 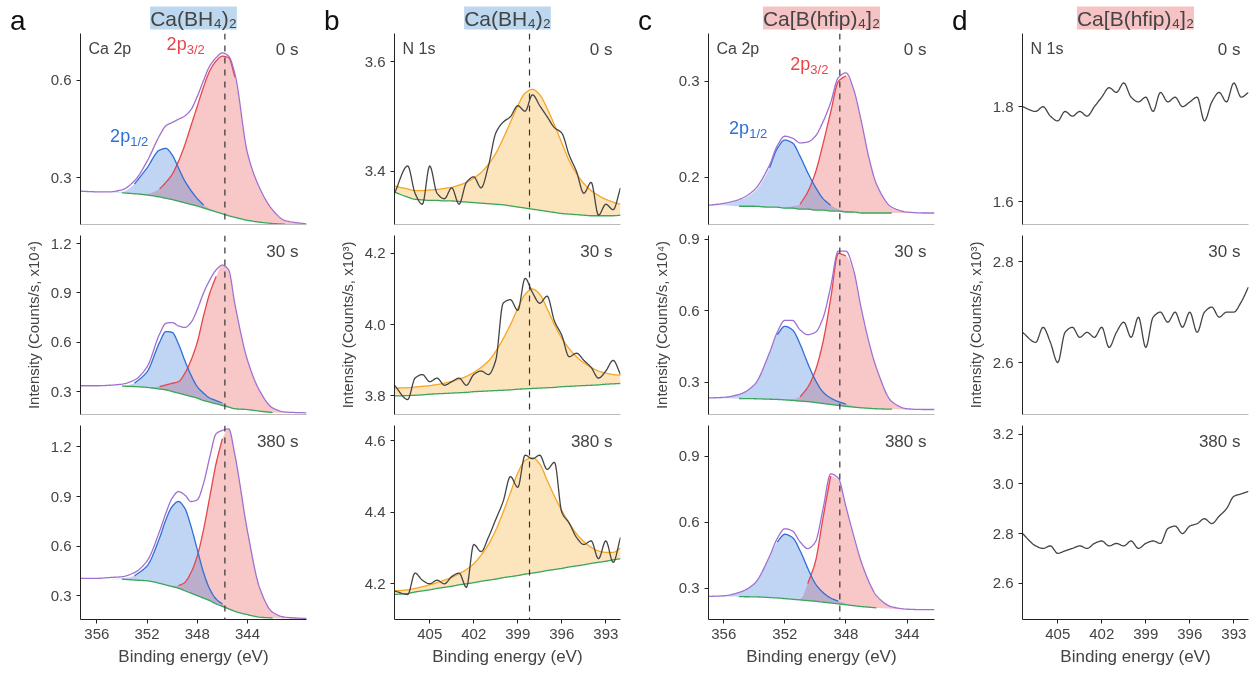 I want to click on y-tick-label: 3.0, so click(x=1003, y=483).